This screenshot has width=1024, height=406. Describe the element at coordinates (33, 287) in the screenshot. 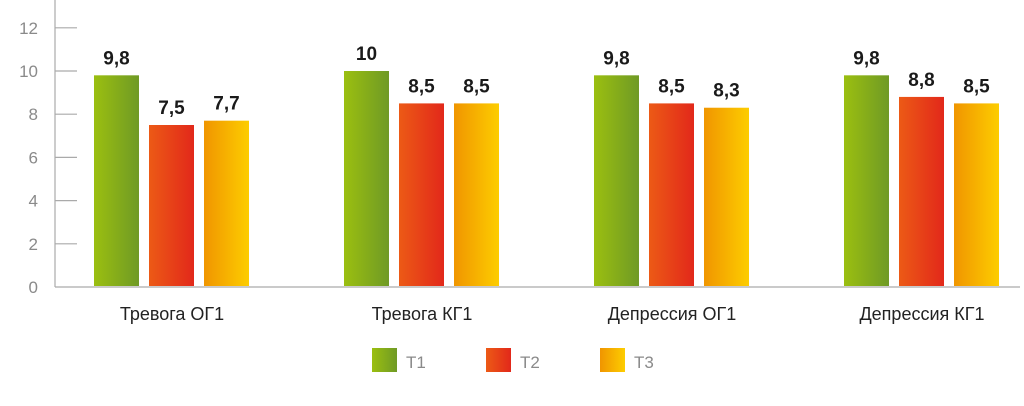

I see `y-tick-label: 0` at that location.